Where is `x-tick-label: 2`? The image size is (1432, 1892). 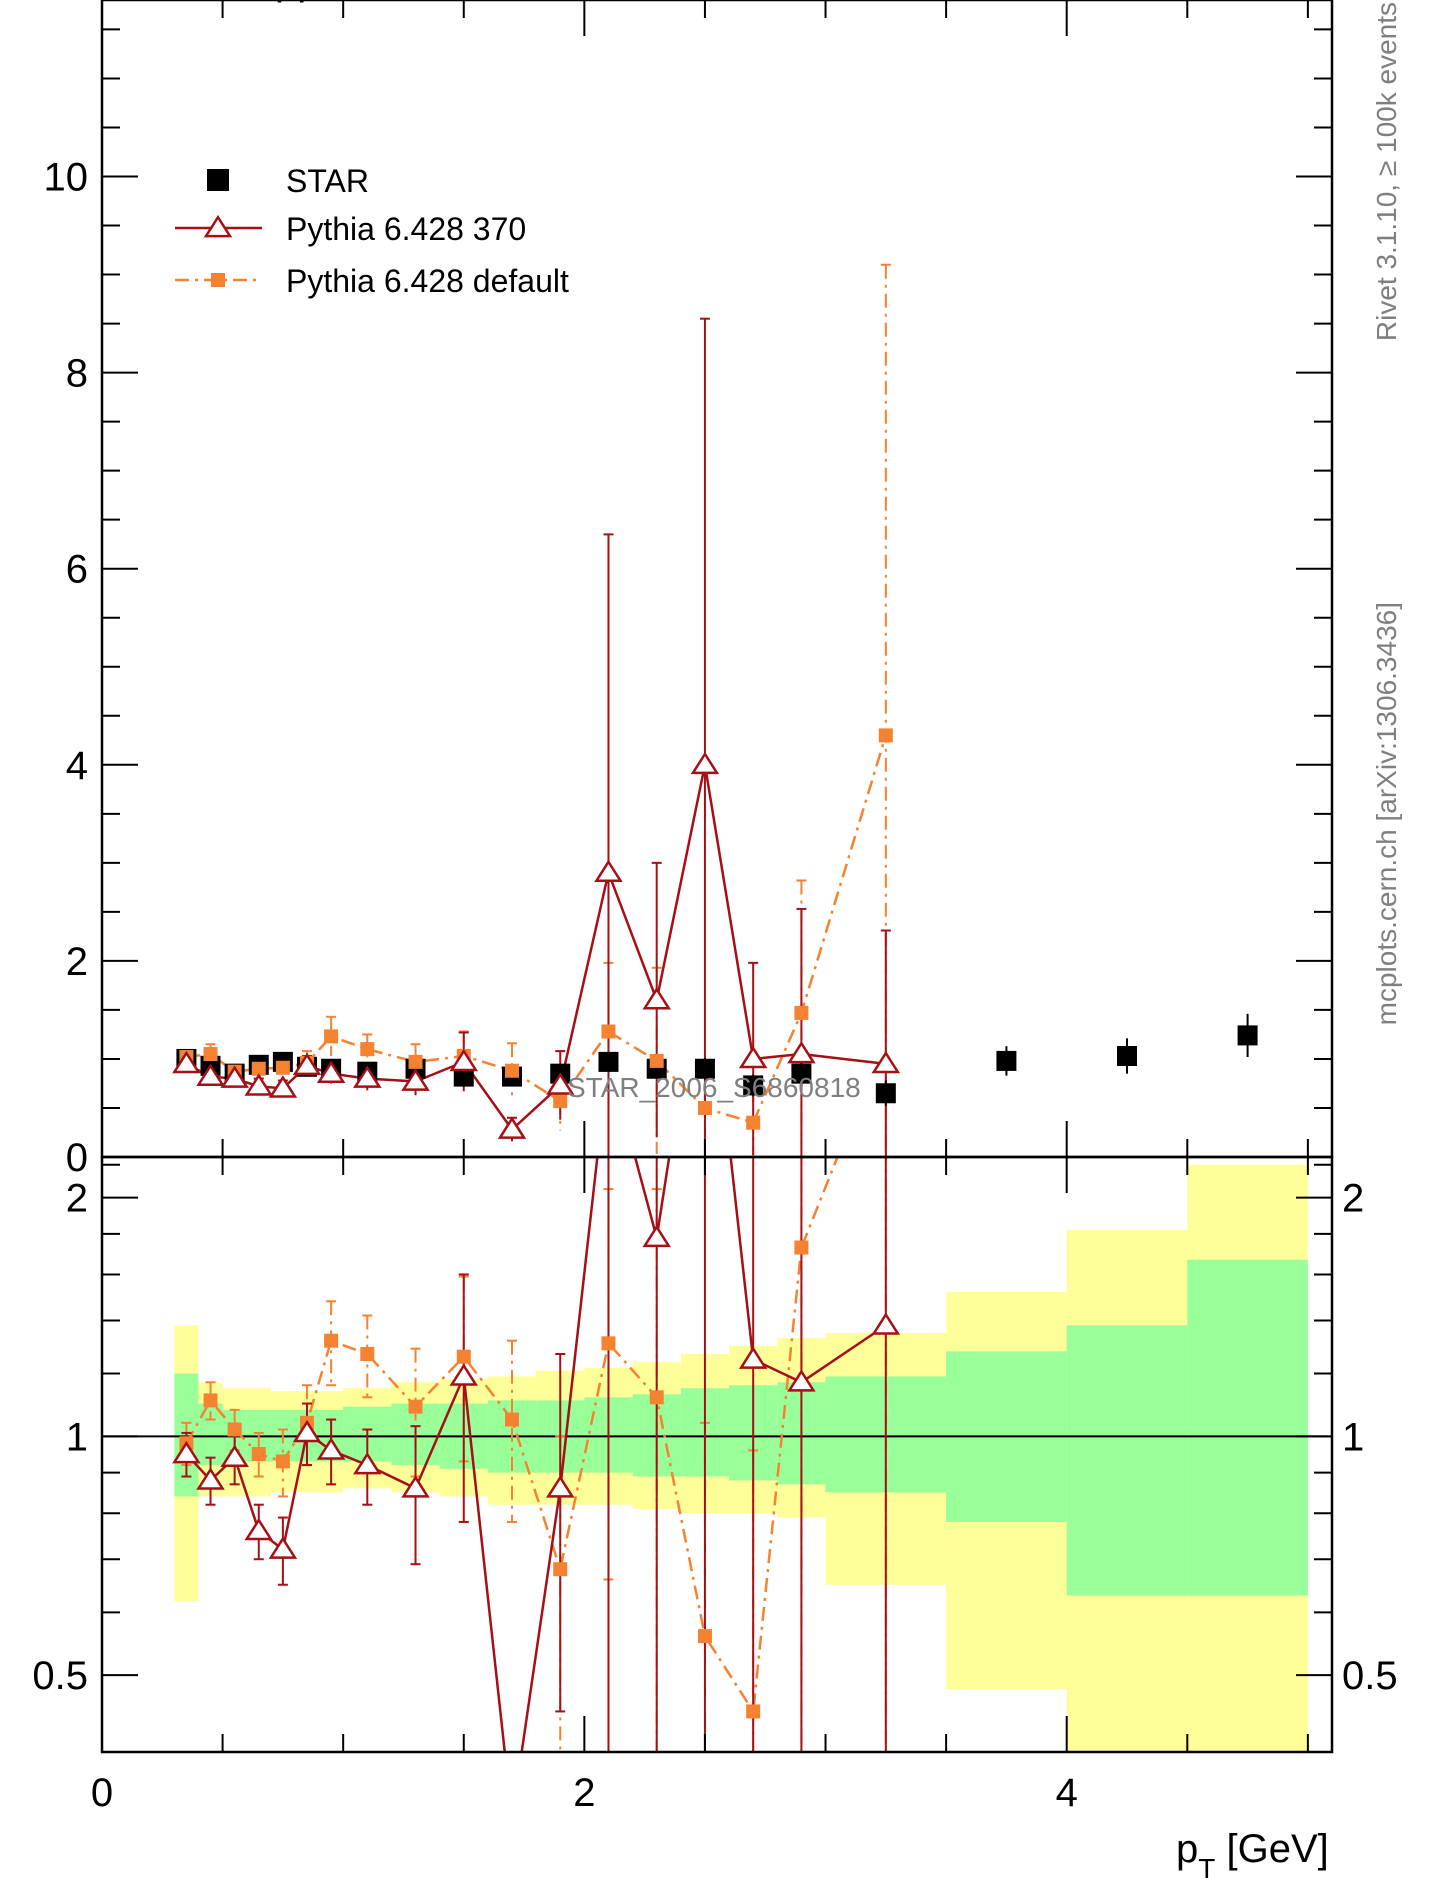
x-tick-label: 2 is located at coordinates (584, 1793).